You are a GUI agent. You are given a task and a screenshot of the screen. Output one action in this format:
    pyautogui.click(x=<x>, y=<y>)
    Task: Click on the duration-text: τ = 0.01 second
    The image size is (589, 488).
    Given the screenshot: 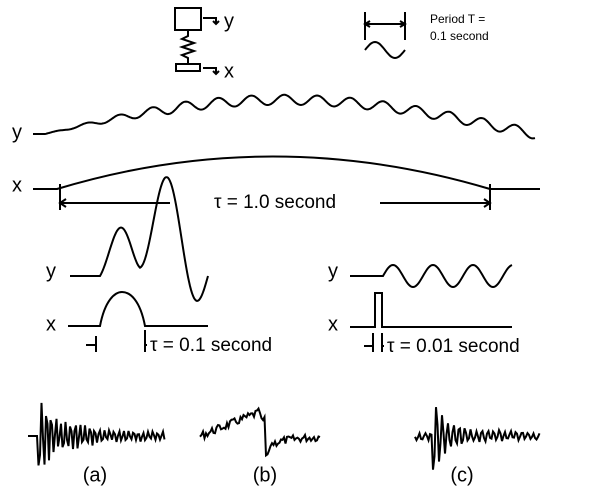 What is the action you would take?
    pyautogui.click(x=453, y=346)
    